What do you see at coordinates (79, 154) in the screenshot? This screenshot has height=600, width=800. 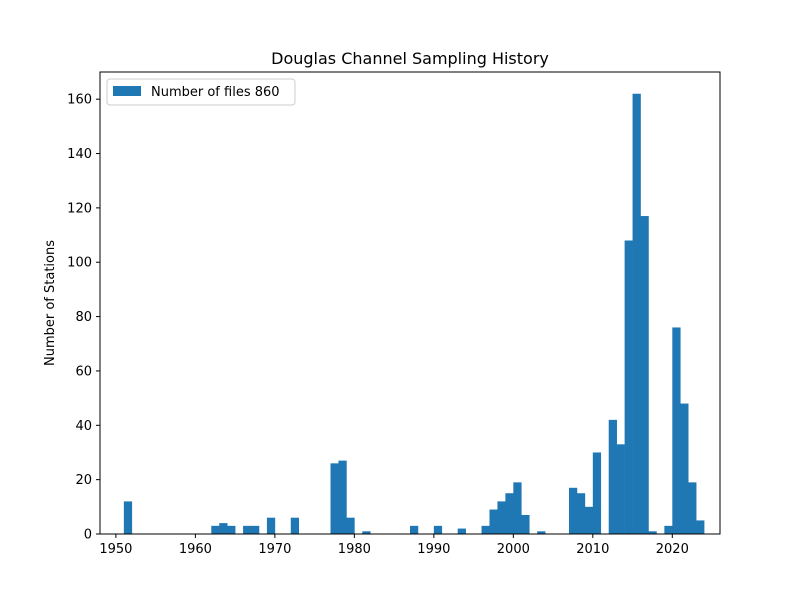 I see `y-tick-label: 140` at bounding box center [79, 154].